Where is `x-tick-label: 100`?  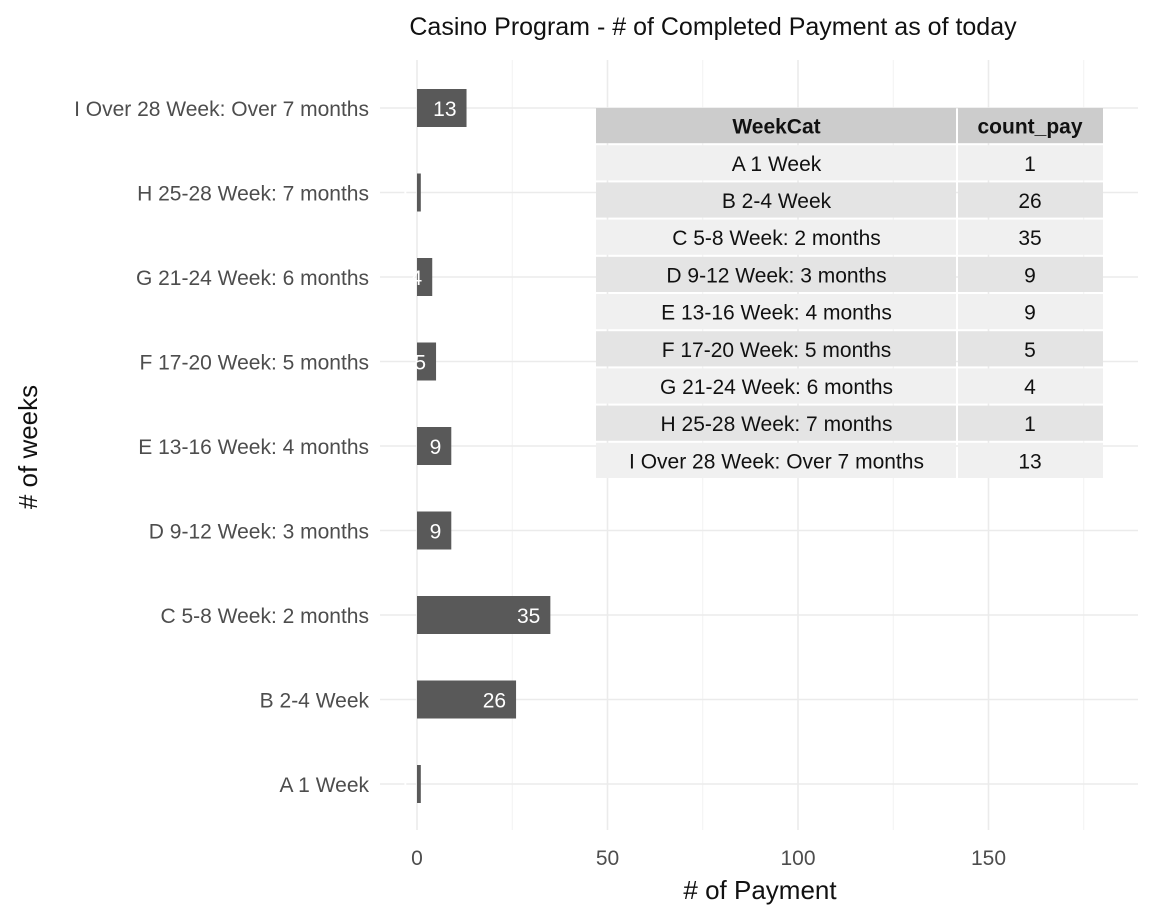
x-tick-label: 100 is located at coordinates (797, 858).